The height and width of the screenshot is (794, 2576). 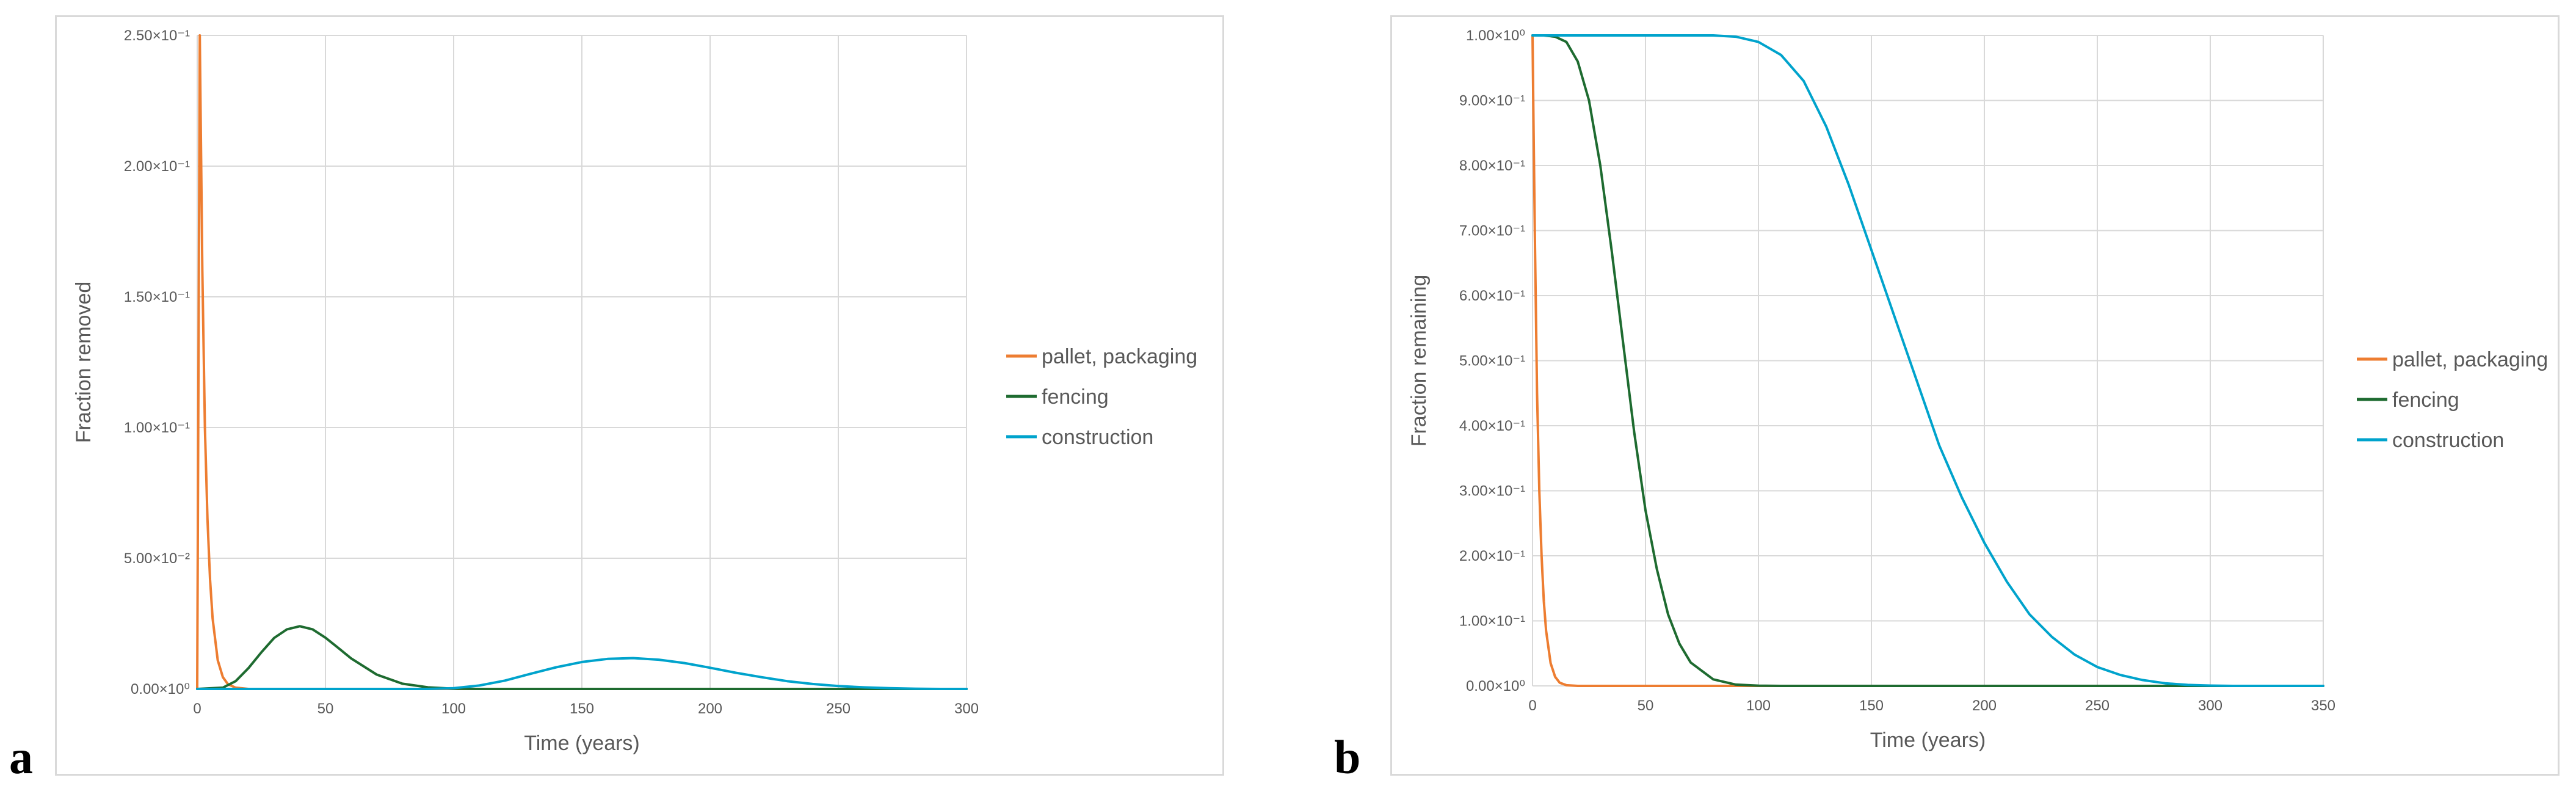 What do you see at coordinates (1984, 705) in the screenshot?
I see `chart-b-x-tick-label: 200` at bounding box center [1984, 705].